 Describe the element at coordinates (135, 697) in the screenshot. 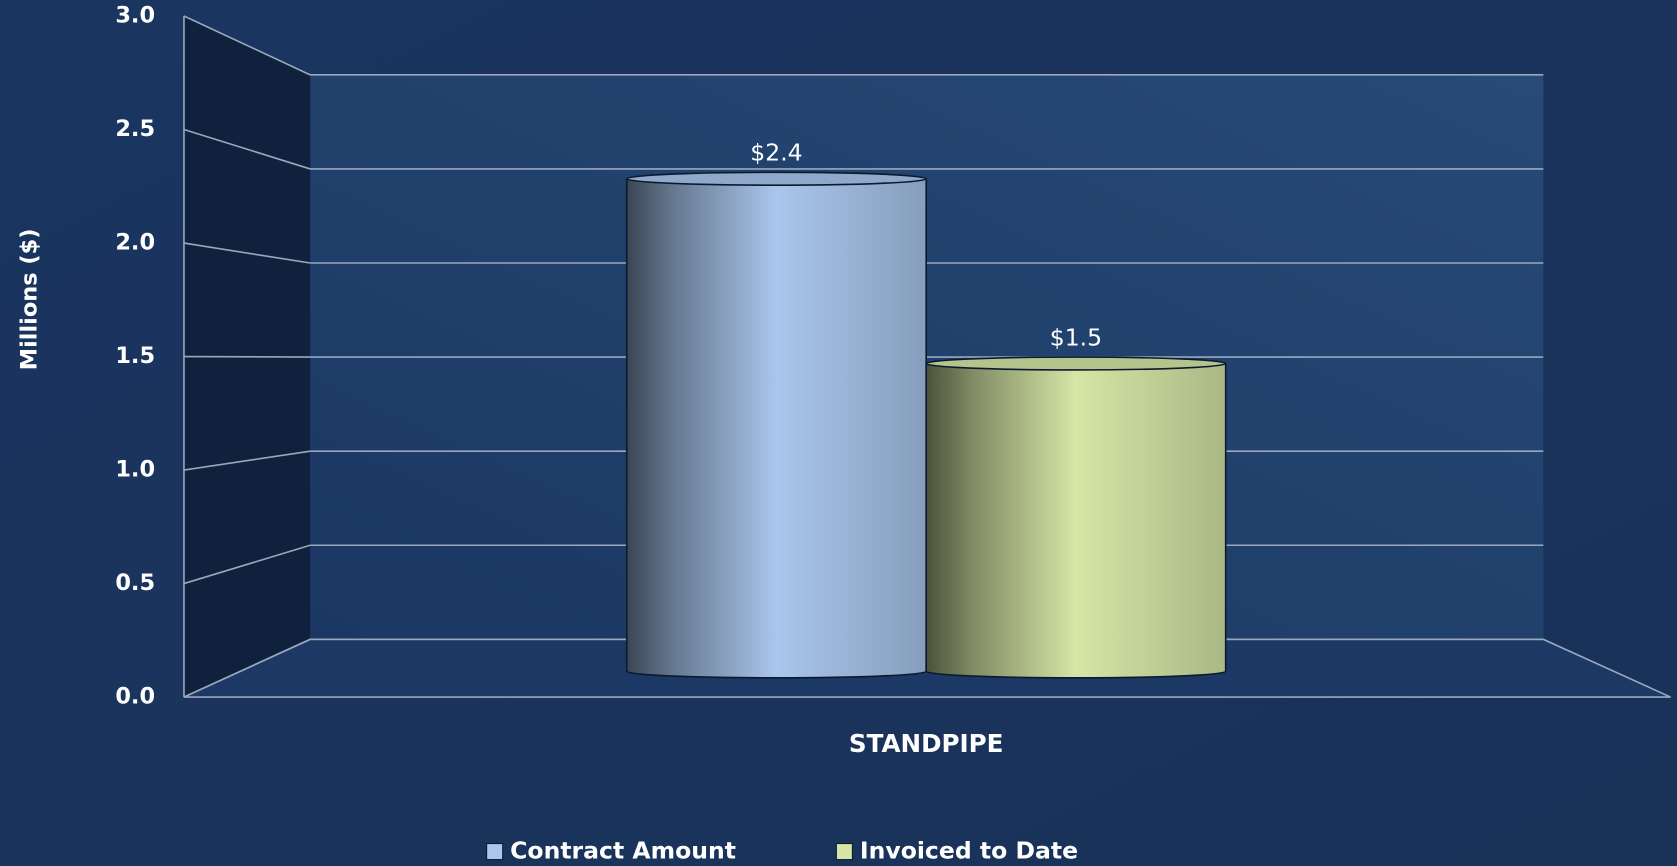

I see `y-tick-label: 0.0` at that location.